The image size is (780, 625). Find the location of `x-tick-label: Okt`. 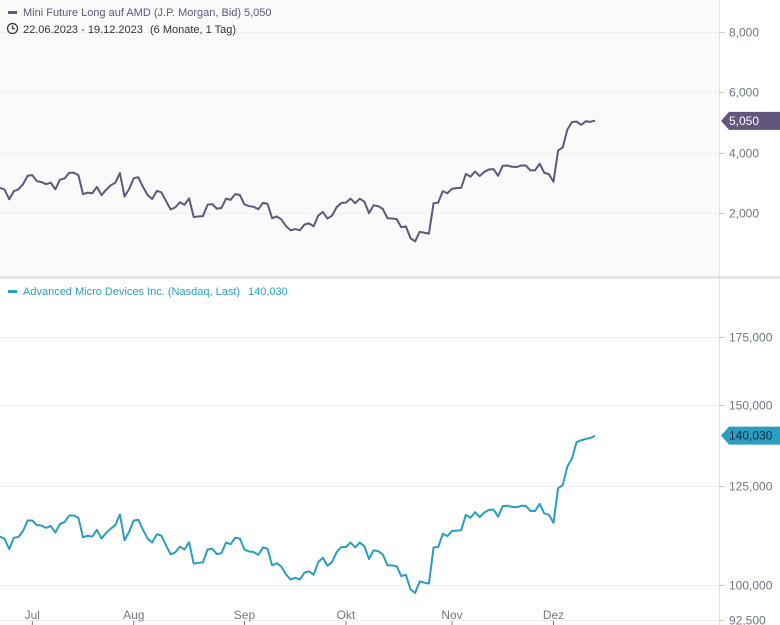

x-tick-label: Okt is located at coordinates (346, 615).